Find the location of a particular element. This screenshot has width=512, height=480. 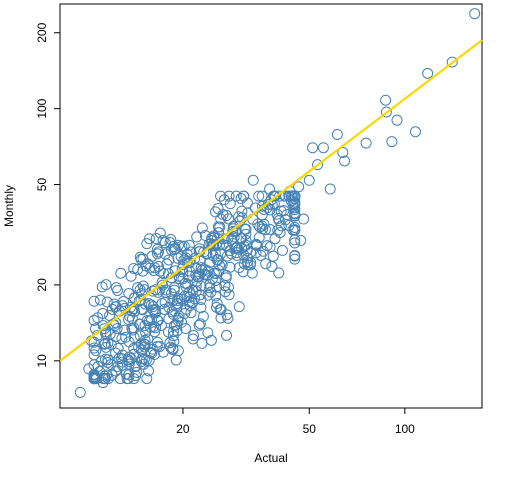

y-tick-label: 100 is located at coordinates (42, 108).